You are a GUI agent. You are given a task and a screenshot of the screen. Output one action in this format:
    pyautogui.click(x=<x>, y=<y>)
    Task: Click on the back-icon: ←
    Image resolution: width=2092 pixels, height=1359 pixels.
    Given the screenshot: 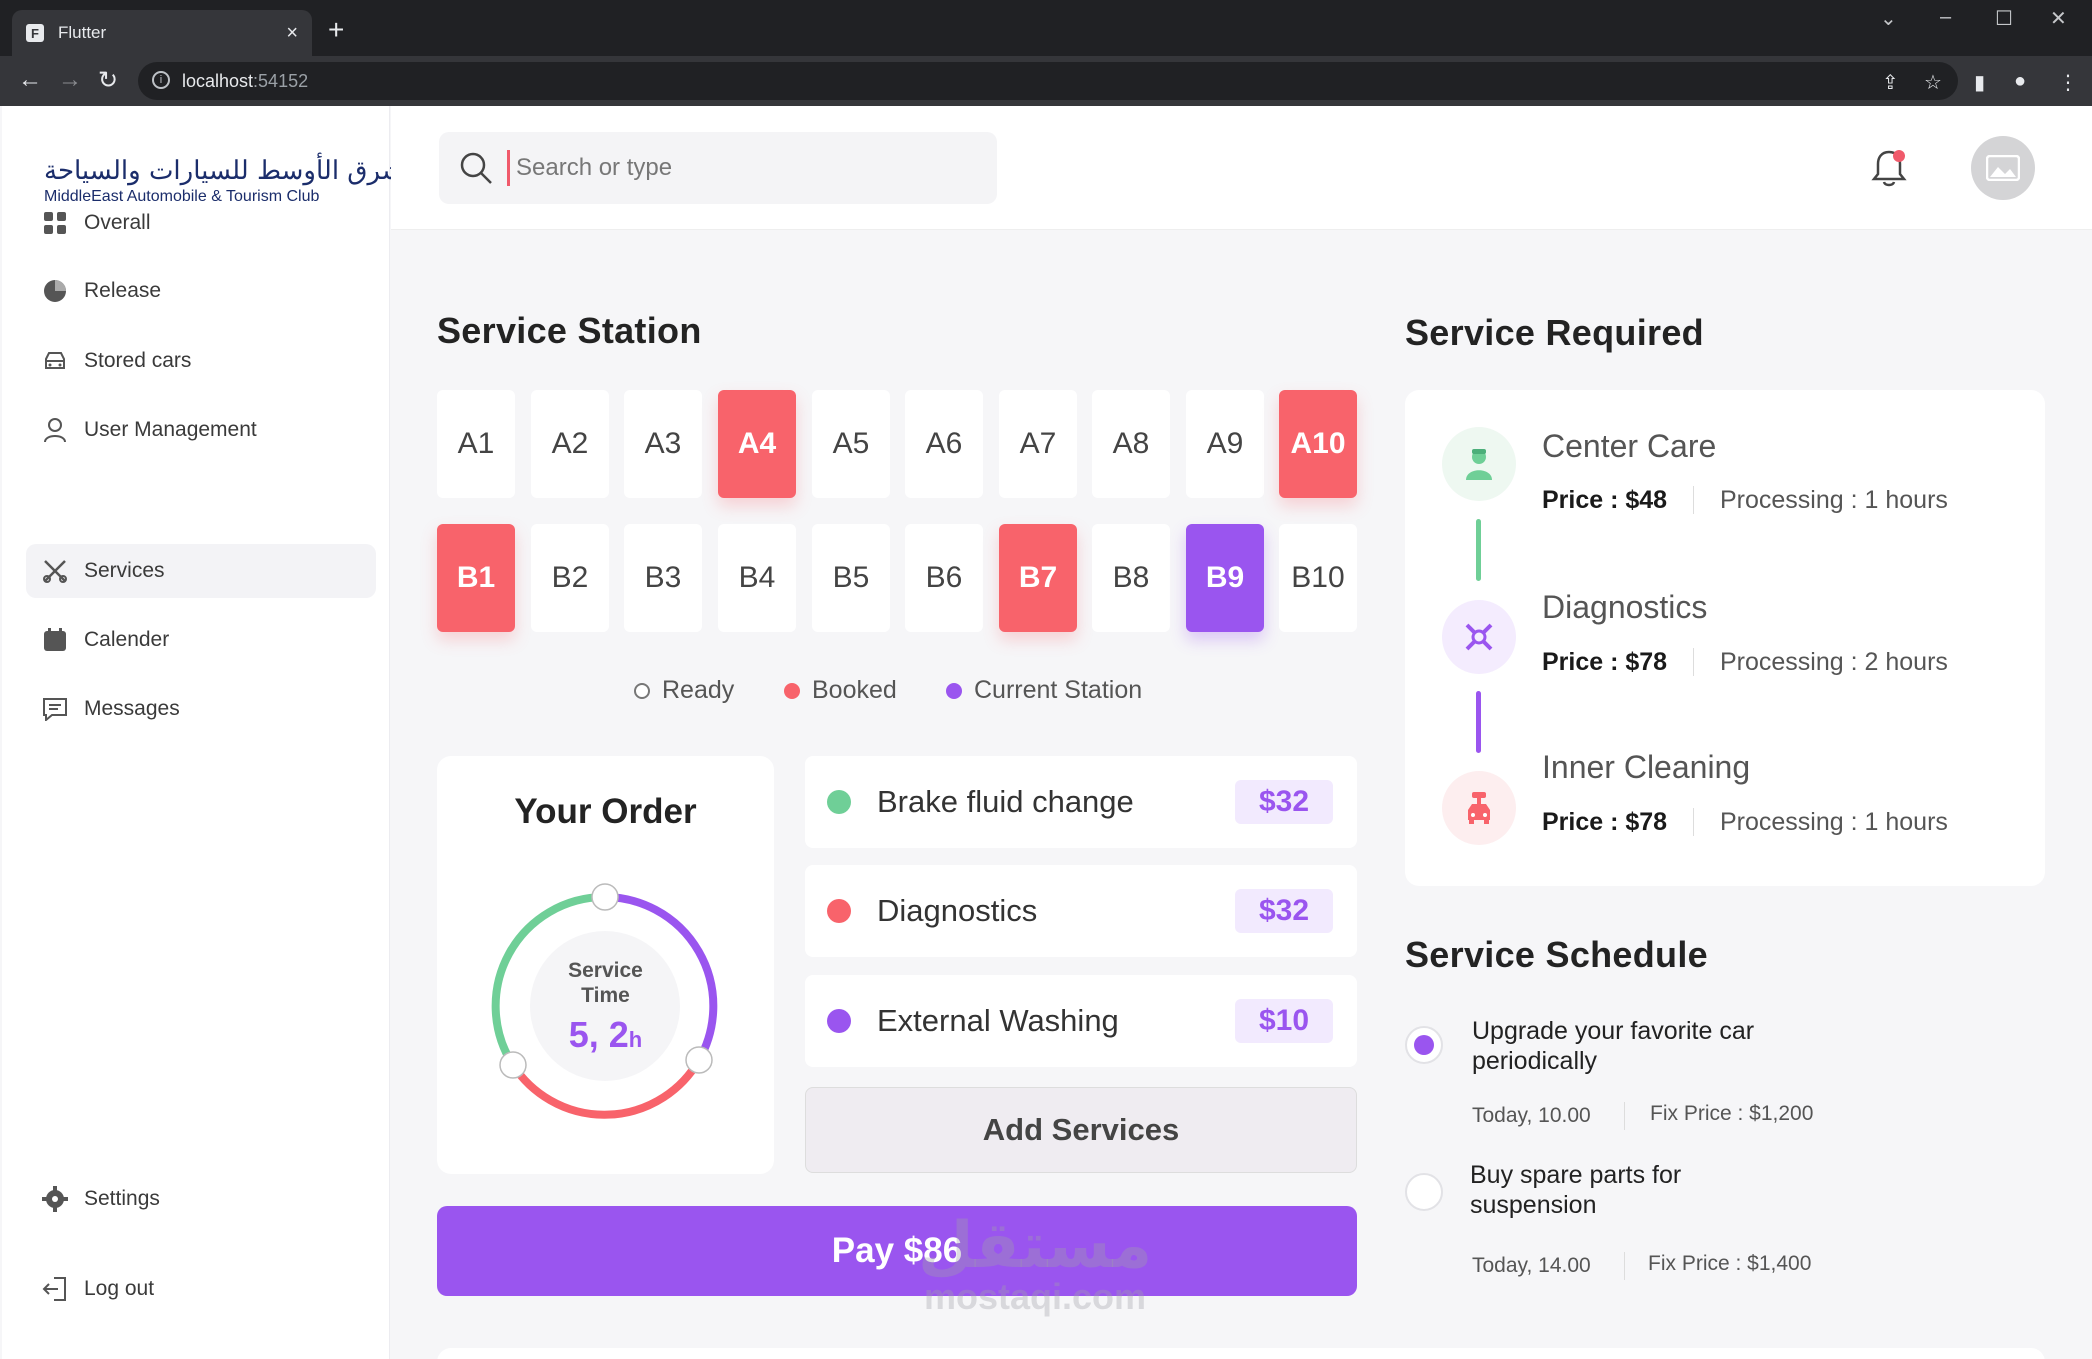 What is the action you would take?
    pyautogui.click(x=30, y=79)
    